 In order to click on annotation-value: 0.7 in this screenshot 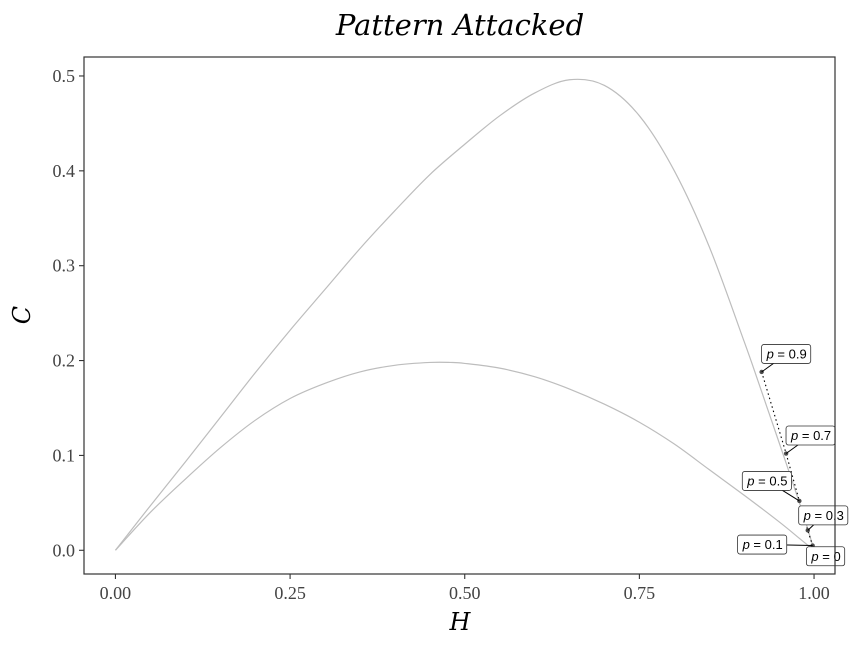, I will do `click(822, 435)`.